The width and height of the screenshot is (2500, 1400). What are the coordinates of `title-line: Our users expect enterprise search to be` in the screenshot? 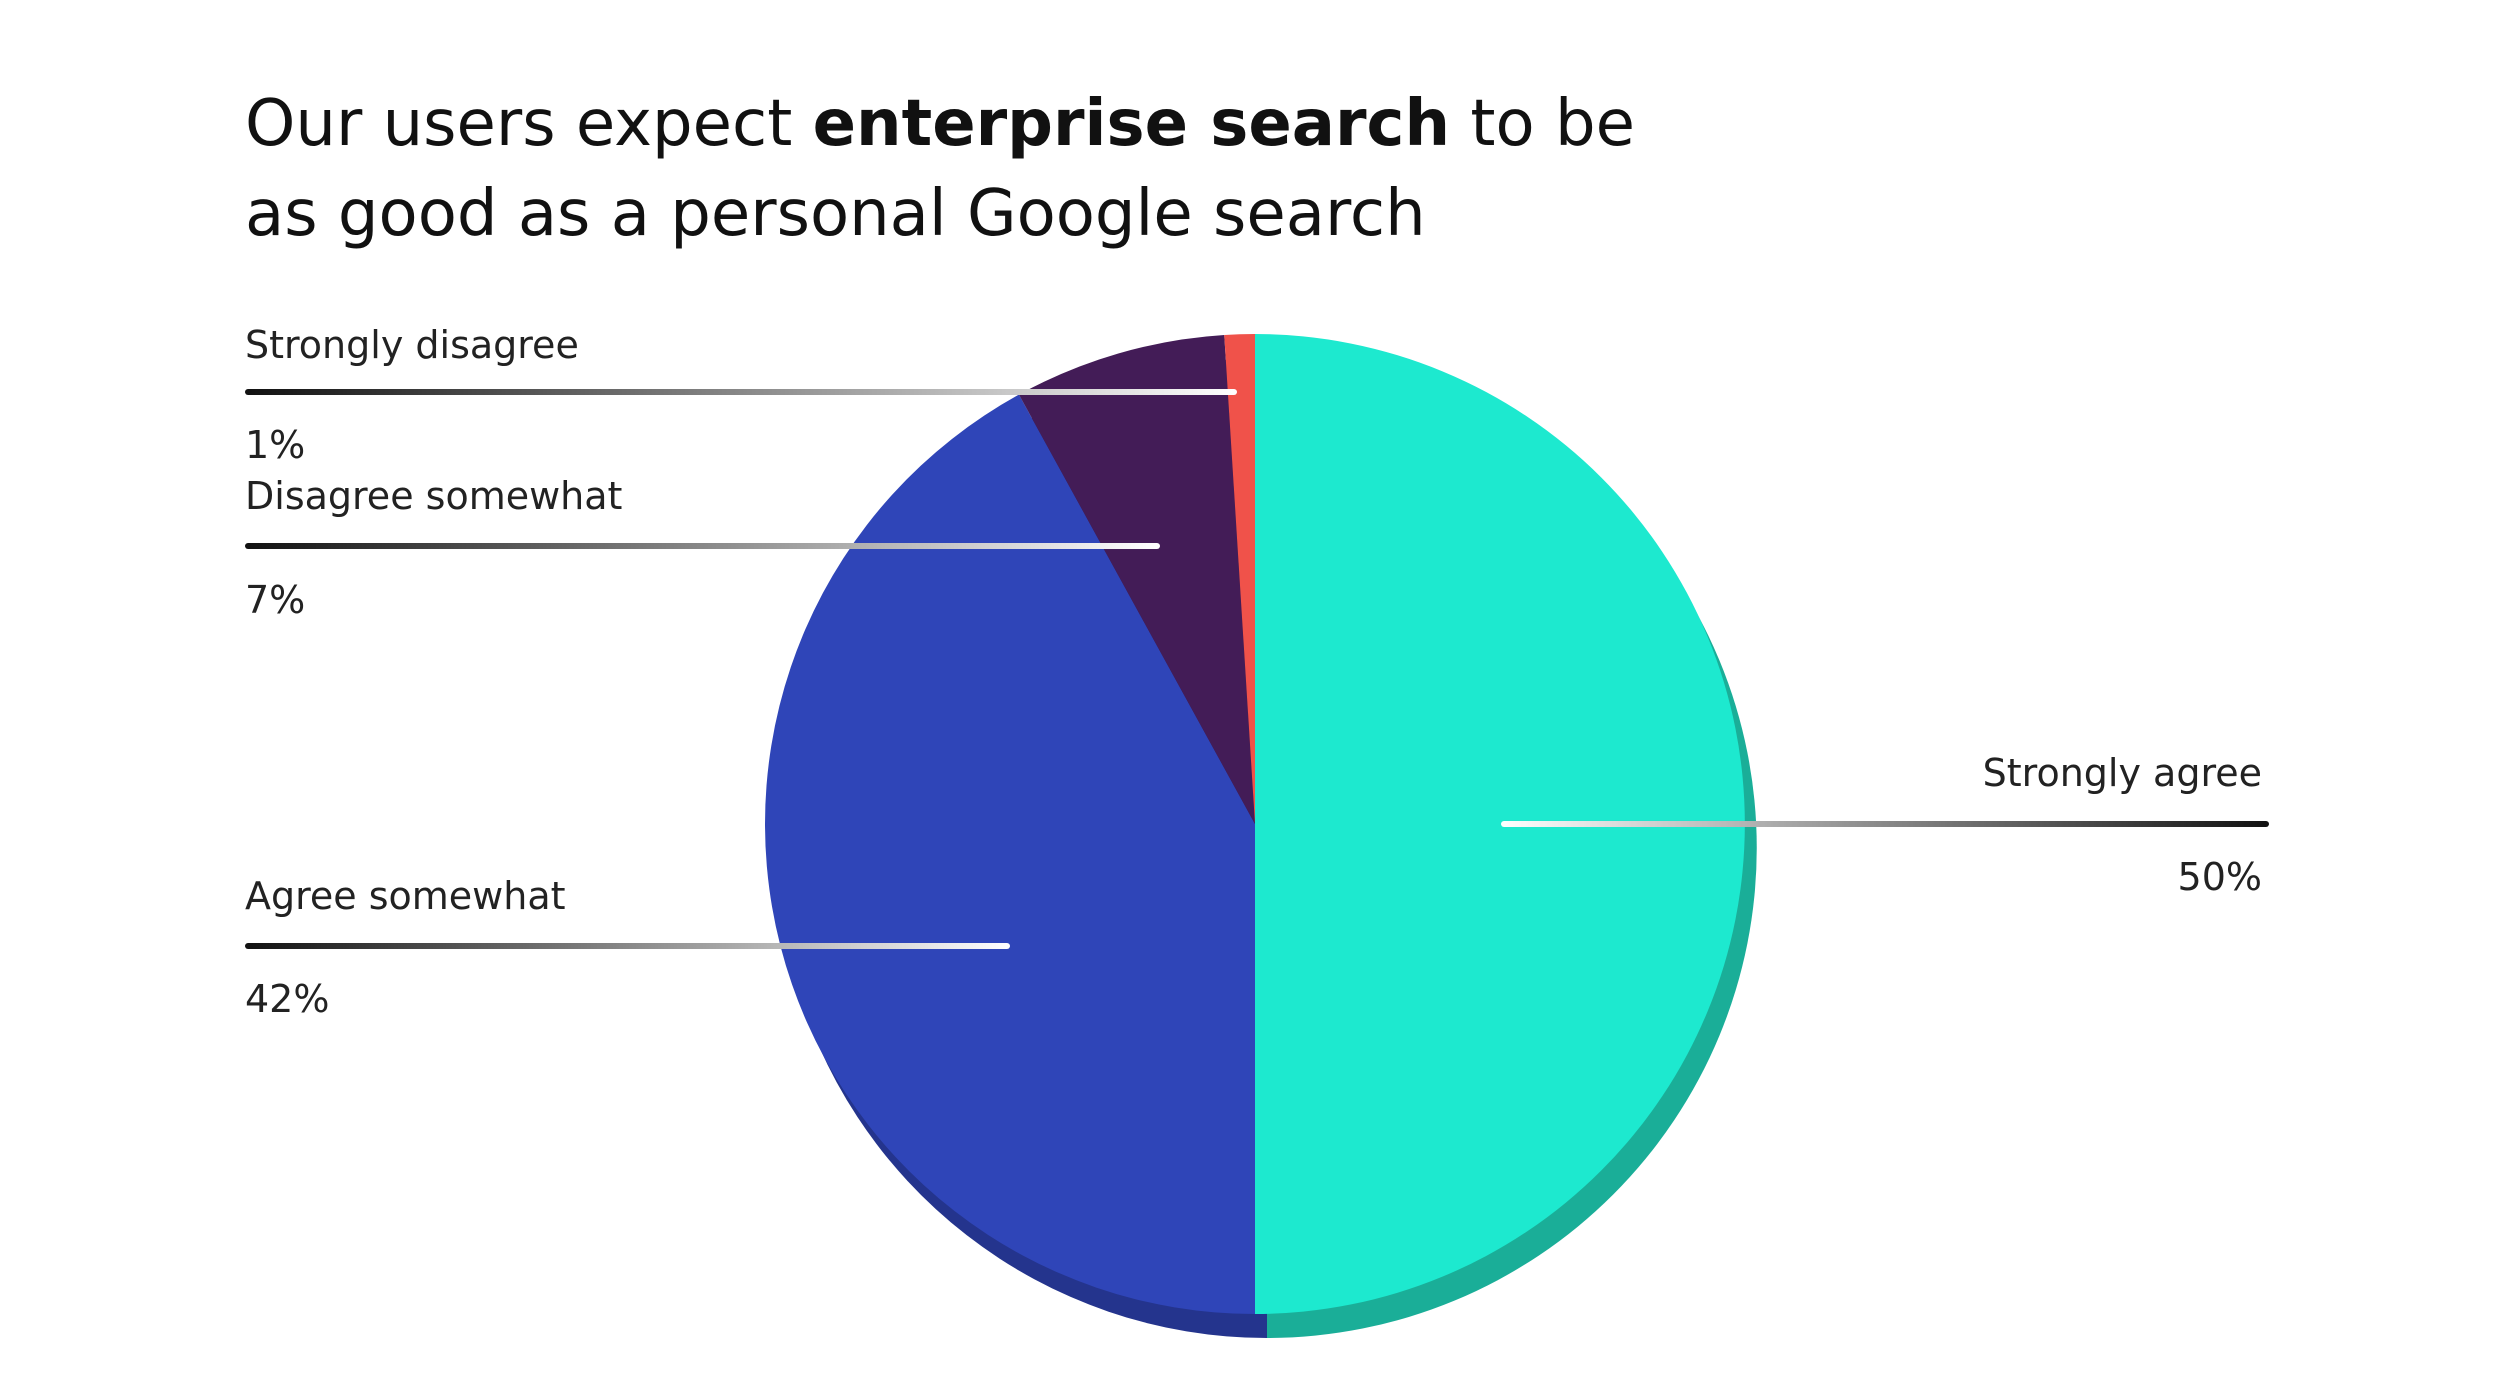 It's located at (940, 124).